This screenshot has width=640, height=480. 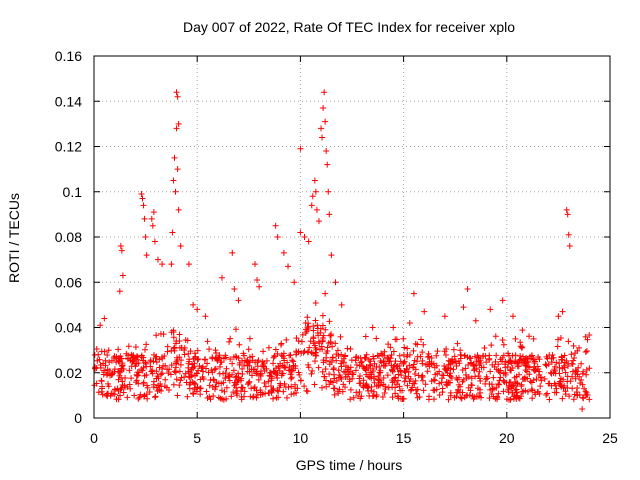 What do you see at coordinates (68, 237) in the screenshot?
I see `y-tick-label: 0.08` at bounding box center [68, 237].